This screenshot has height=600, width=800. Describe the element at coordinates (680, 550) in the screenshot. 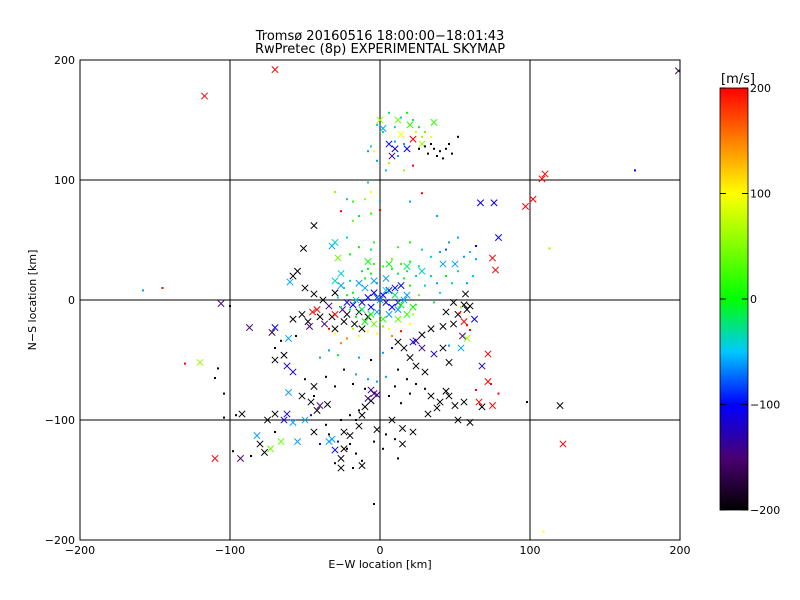

I see `x-tick-label: 200` at that location.